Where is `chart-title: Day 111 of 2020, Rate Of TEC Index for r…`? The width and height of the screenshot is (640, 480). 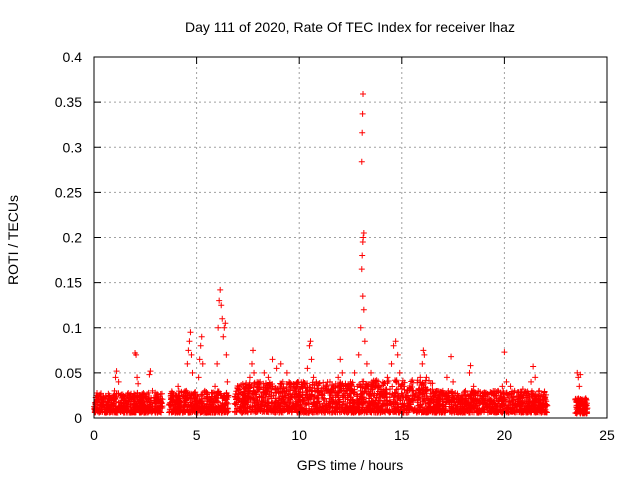 chart-title: Day 111 of 2020, Rate Of TEC Index for r… is located at coordinates (350, 27).